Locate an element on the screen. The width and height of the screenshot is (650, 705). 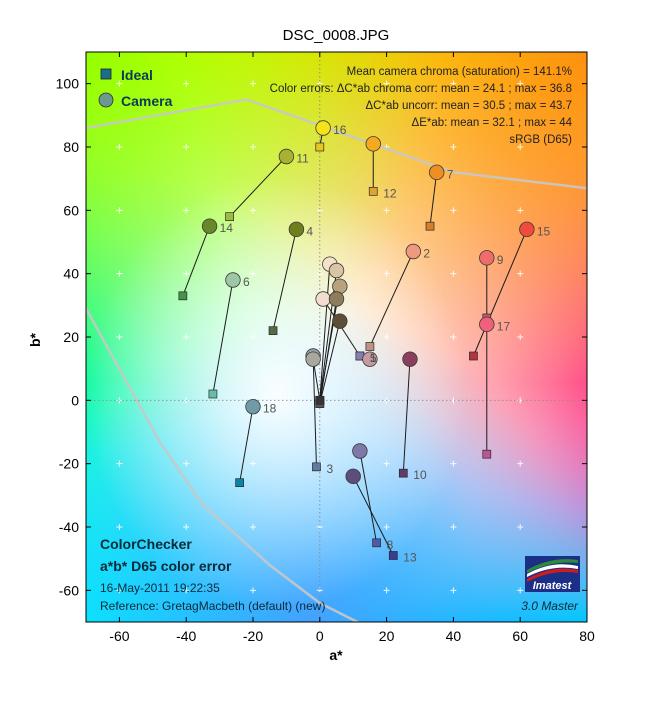
x-tick-label: 40 is located at coordinates (454, 636).